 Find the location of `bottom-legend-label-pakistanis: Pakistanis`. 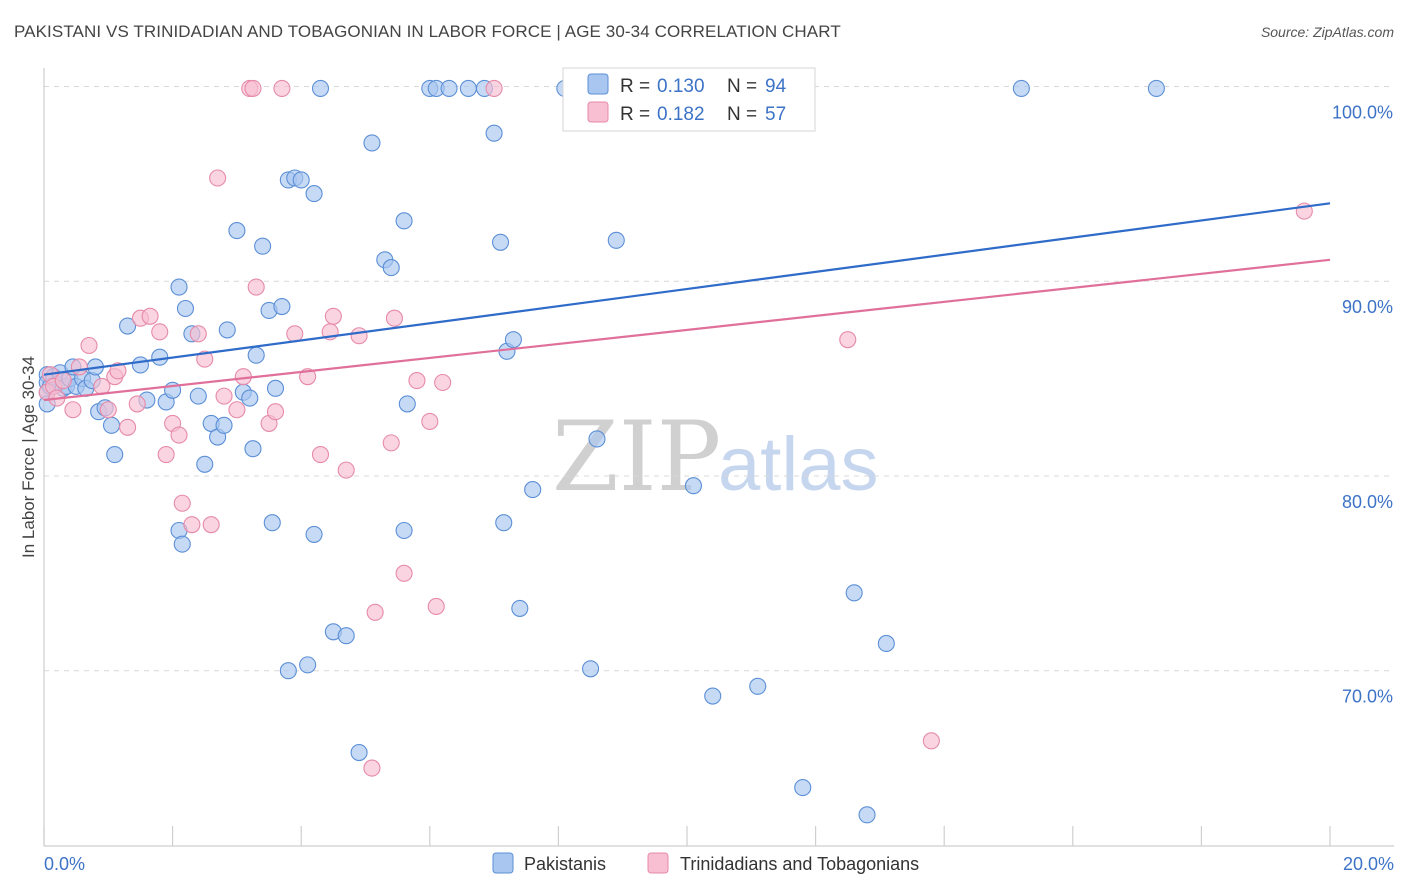

bottom-legend-label-pakistanis: Pakistanis is located at coordinates (565, 864).